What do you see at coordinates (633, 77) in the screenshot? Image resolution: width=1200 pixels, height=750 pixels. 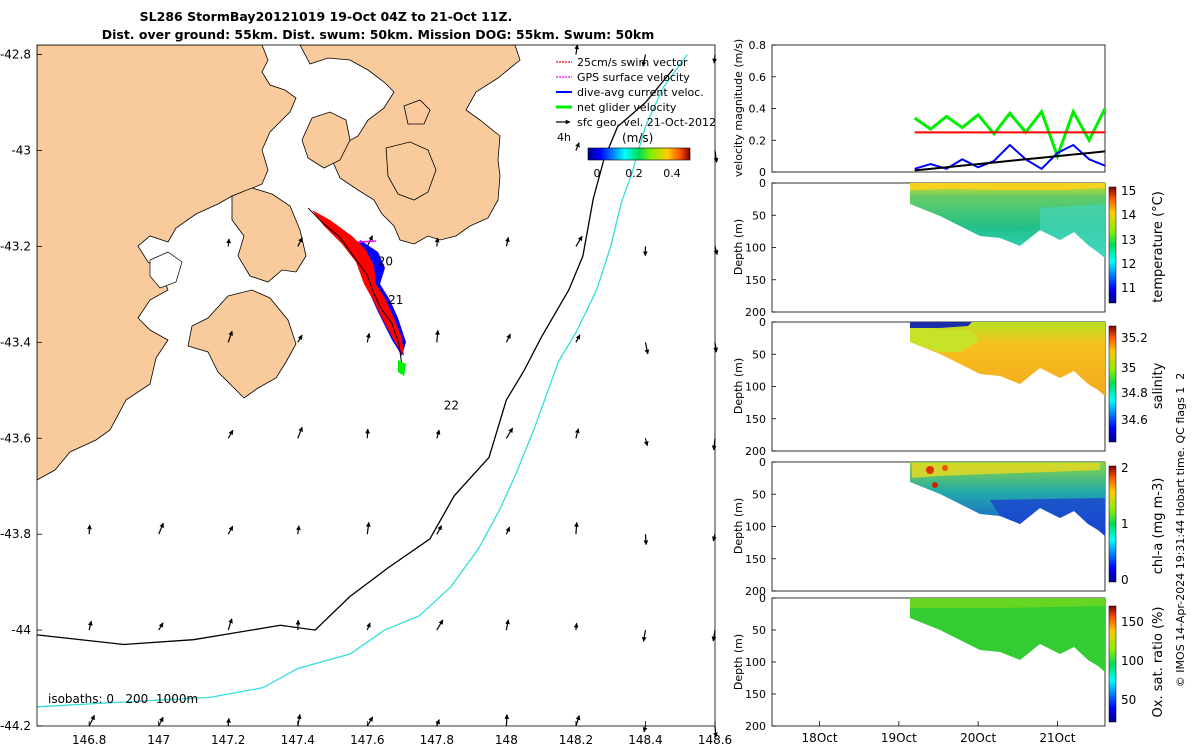 I see `legend-label-gps: GPS surface velocity` at bounding box center [633, 77].